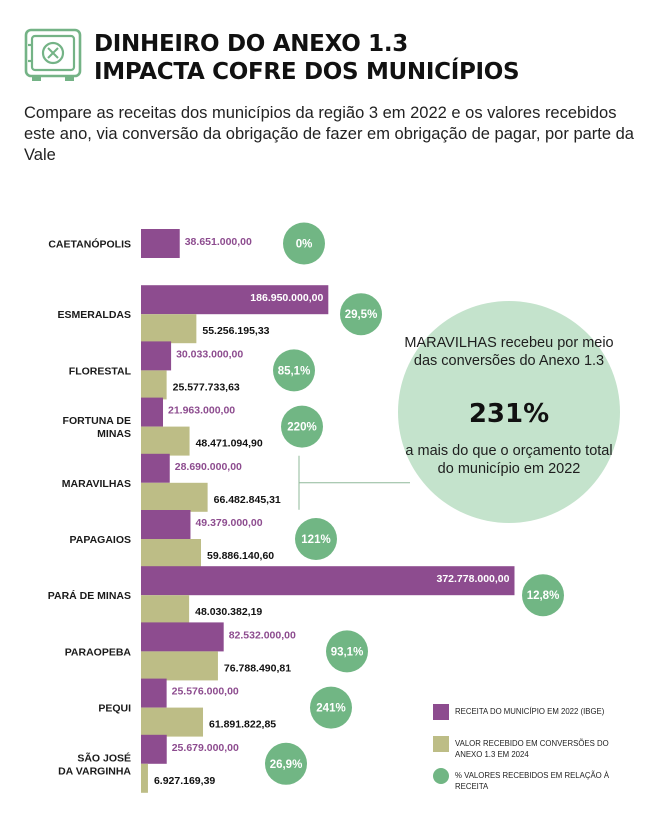  Describe the element at coordinates (286, 298) in the screenshot. I see `receita-value-label: 186.950.000,00` at that location.